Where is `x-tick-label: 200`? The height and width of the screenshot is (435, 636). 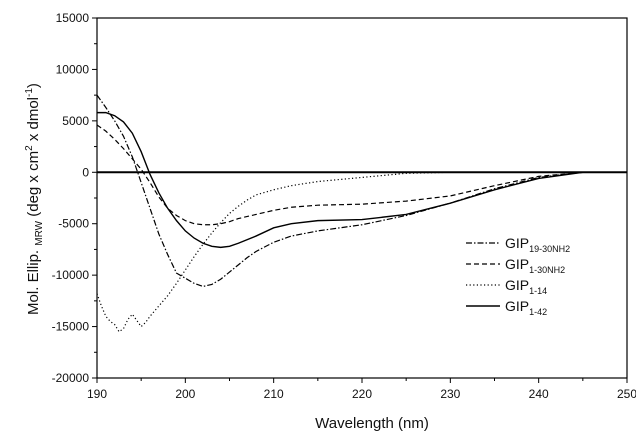
x-tick-label: 200 is located at coordinates (185, 394).